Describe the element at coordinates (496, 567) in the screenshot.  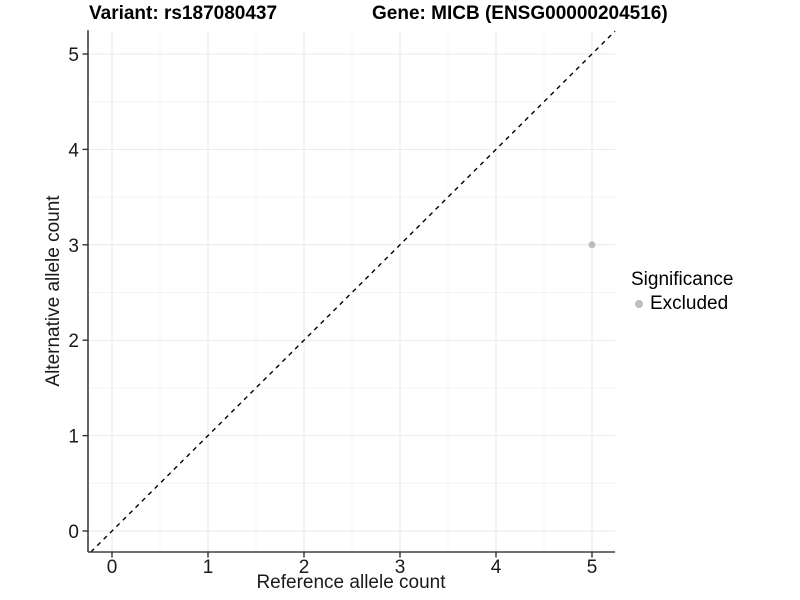
I see `x-tick-label: 4` at that location.